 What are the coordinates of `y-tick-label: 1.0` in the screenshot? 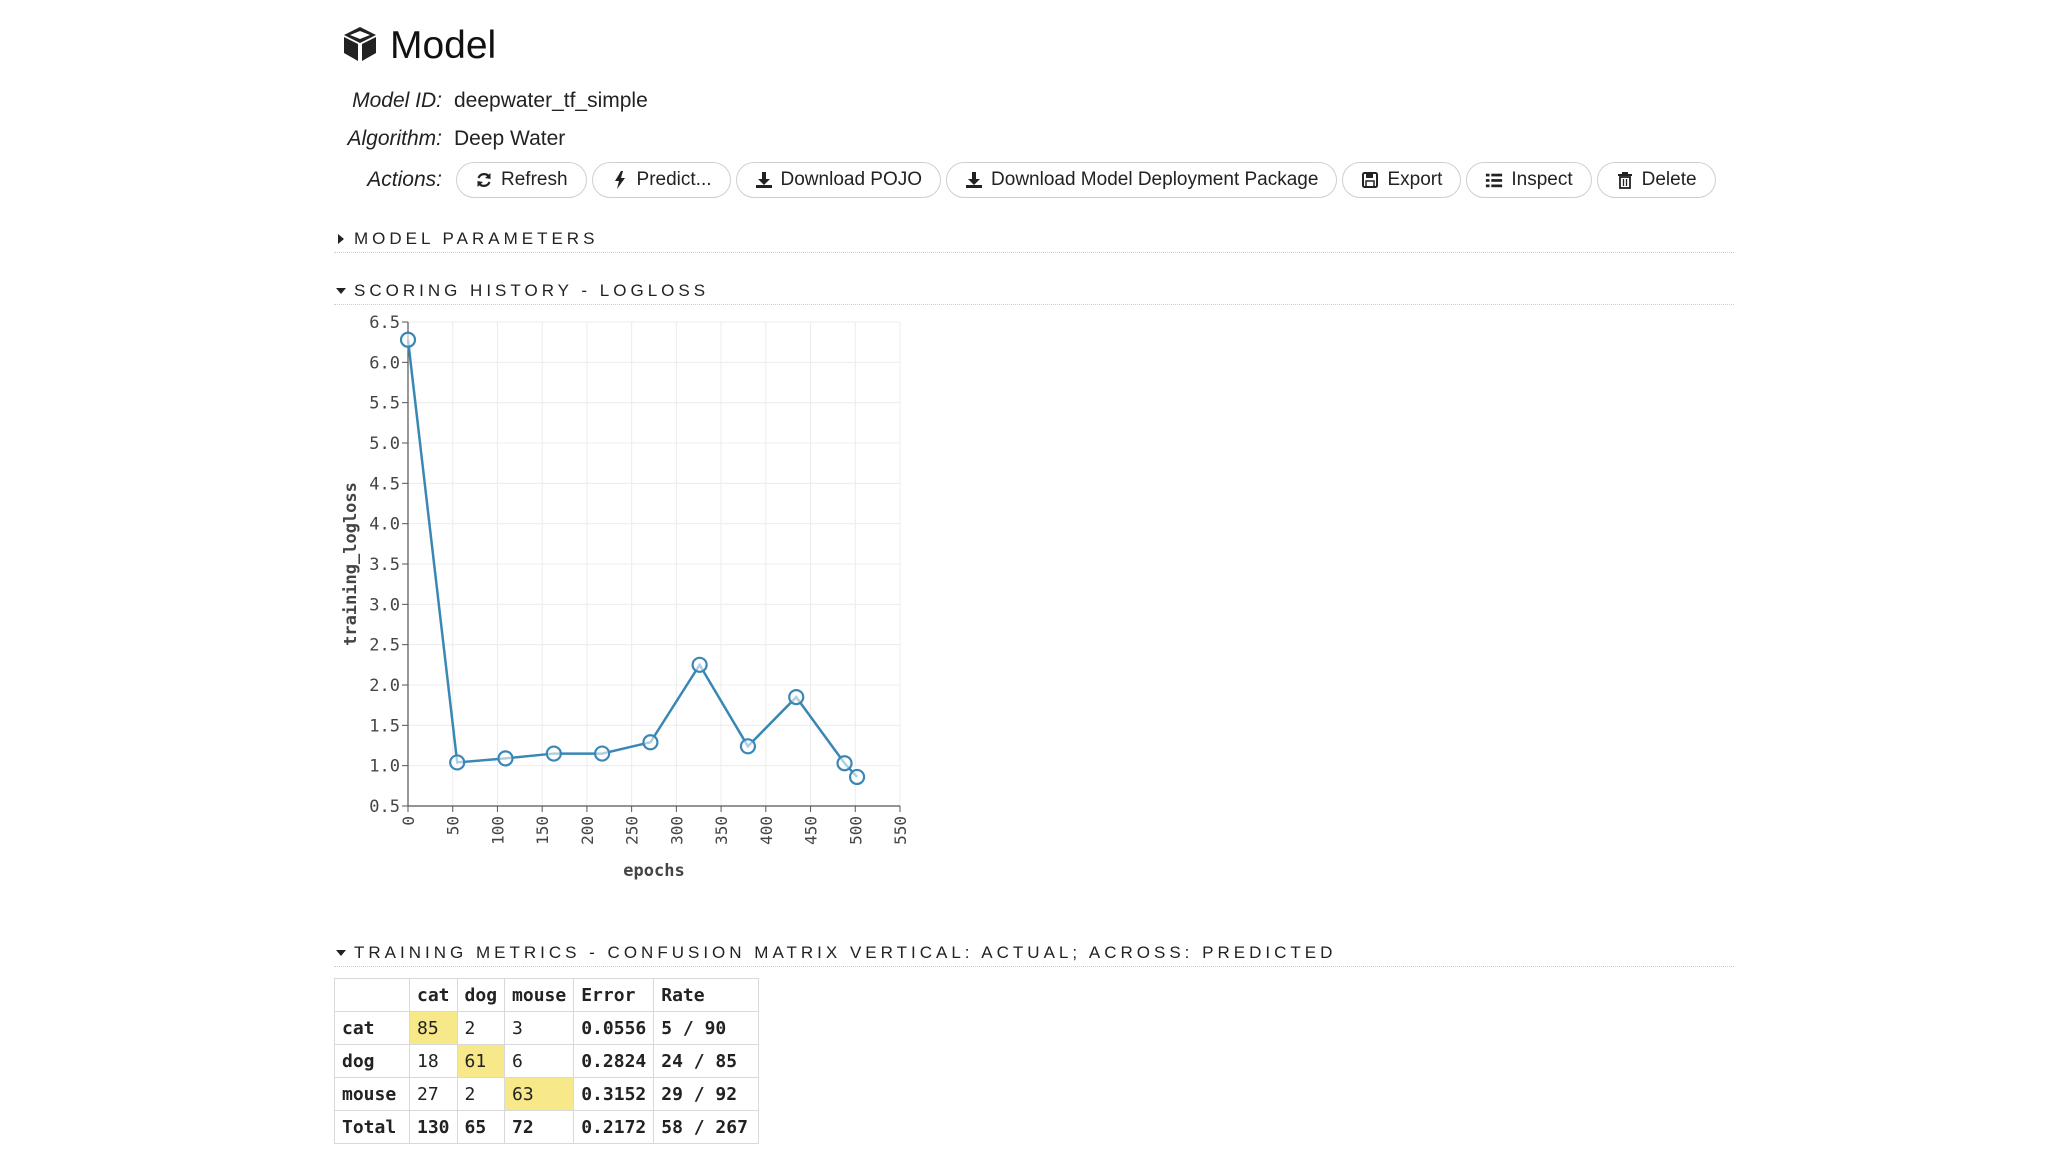 It's located at (384, 767).